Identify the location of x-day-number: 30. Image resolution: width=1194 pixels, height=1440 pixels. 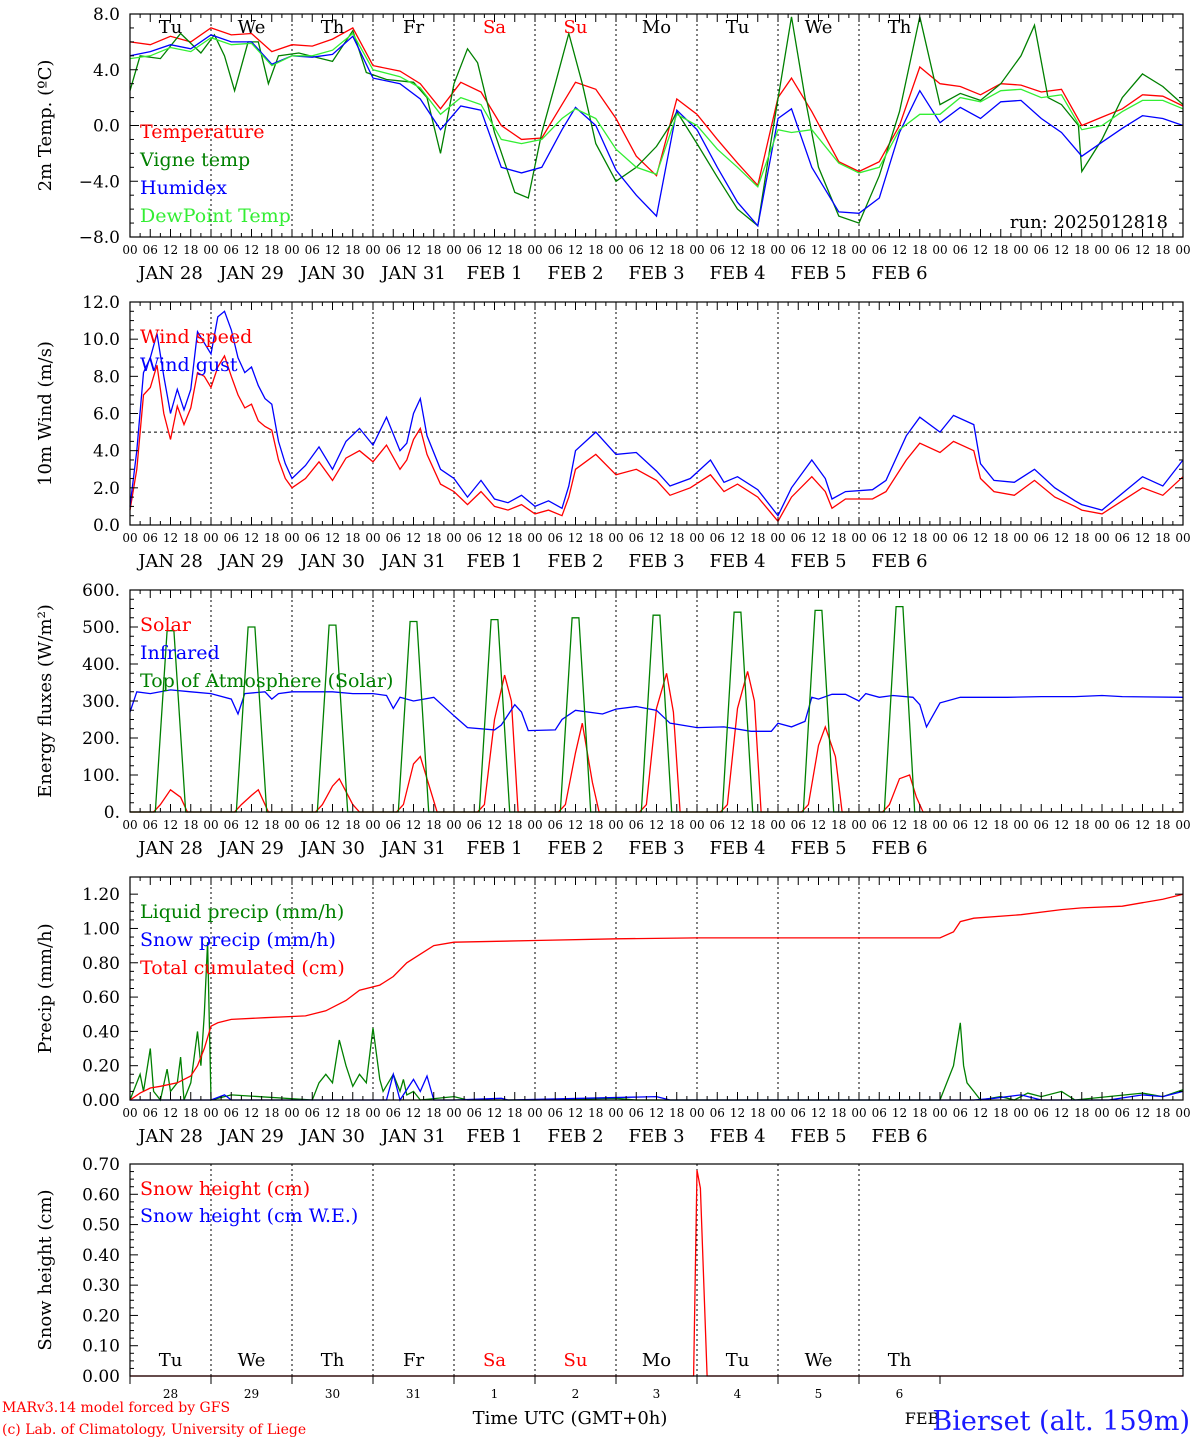
(332, 1394).